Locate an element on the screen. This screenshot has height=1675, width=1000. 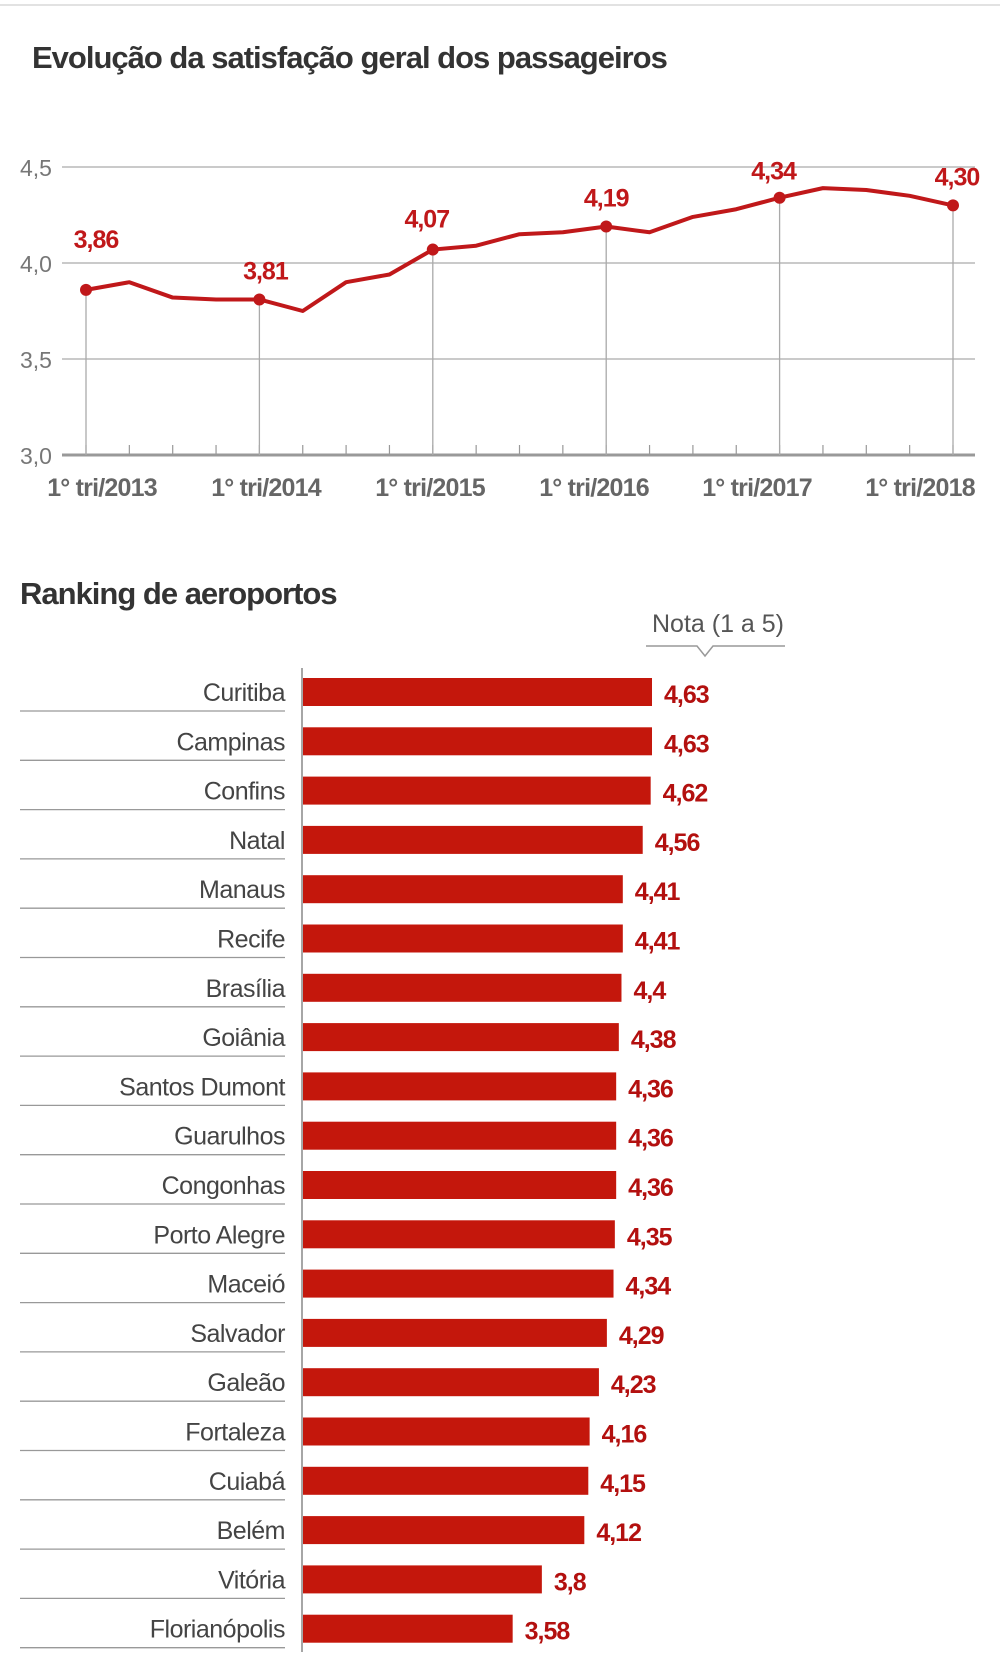
y-tick-label: 3,0 is located at coordinates (36, 456).